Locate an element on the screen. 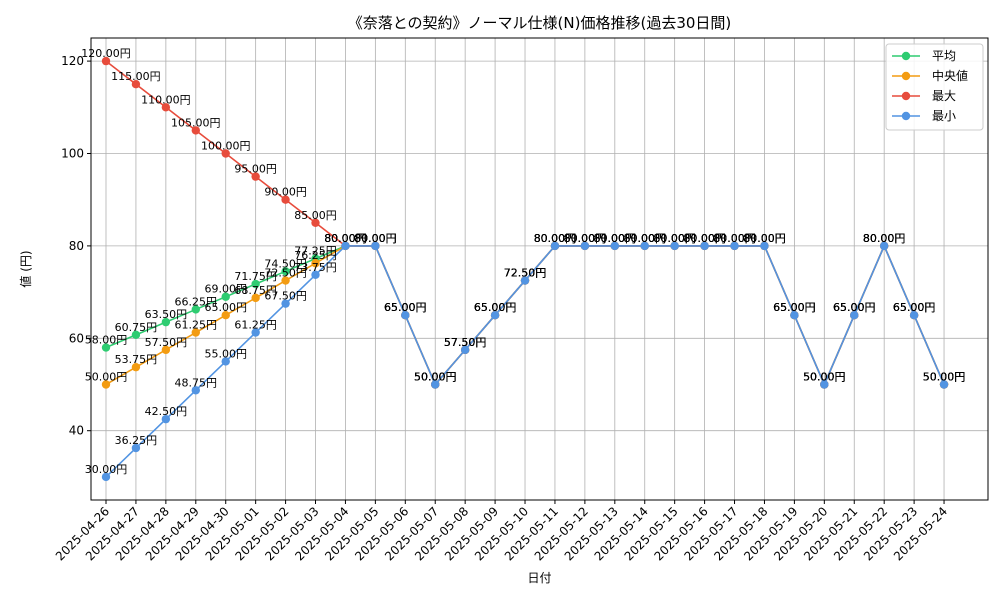 This screenshot has width=1000, height=600. data-label: 57.50円 is located at coordinates (465, 342).